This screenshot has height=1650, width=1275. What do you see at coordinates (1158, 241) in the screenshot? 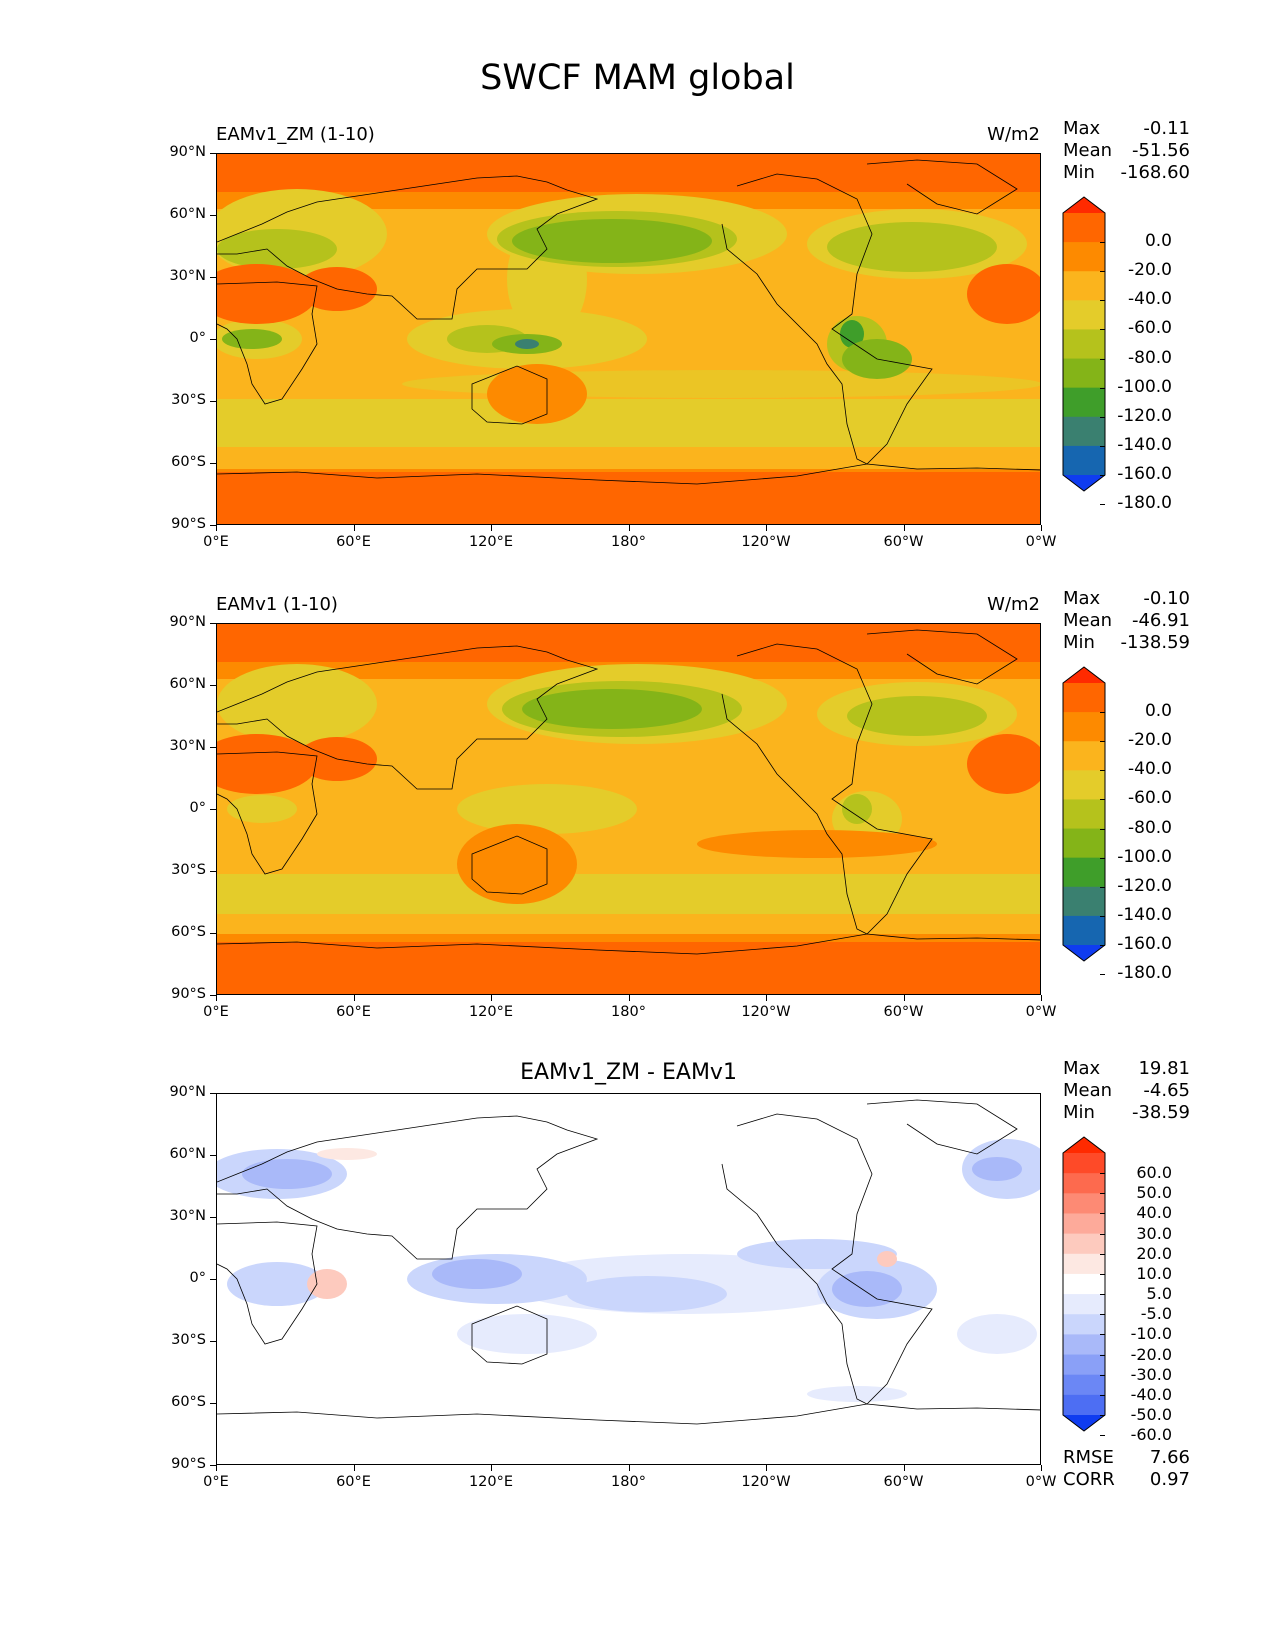
I see `colorbar-label: 0.0` at bounding box center [1158, 241].